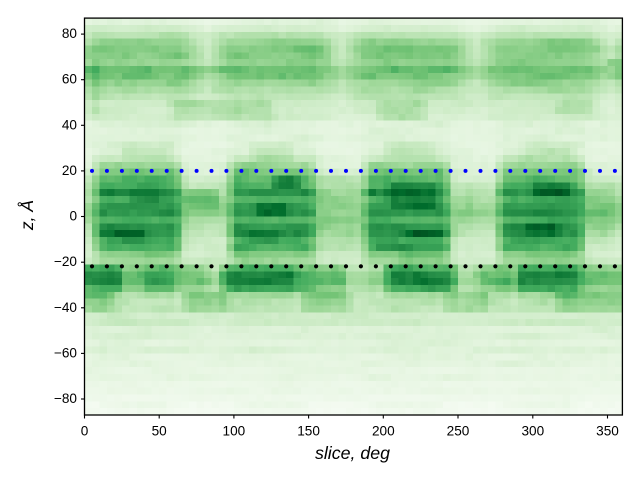  I want to click on svg-text: 350, so click(607, 430).